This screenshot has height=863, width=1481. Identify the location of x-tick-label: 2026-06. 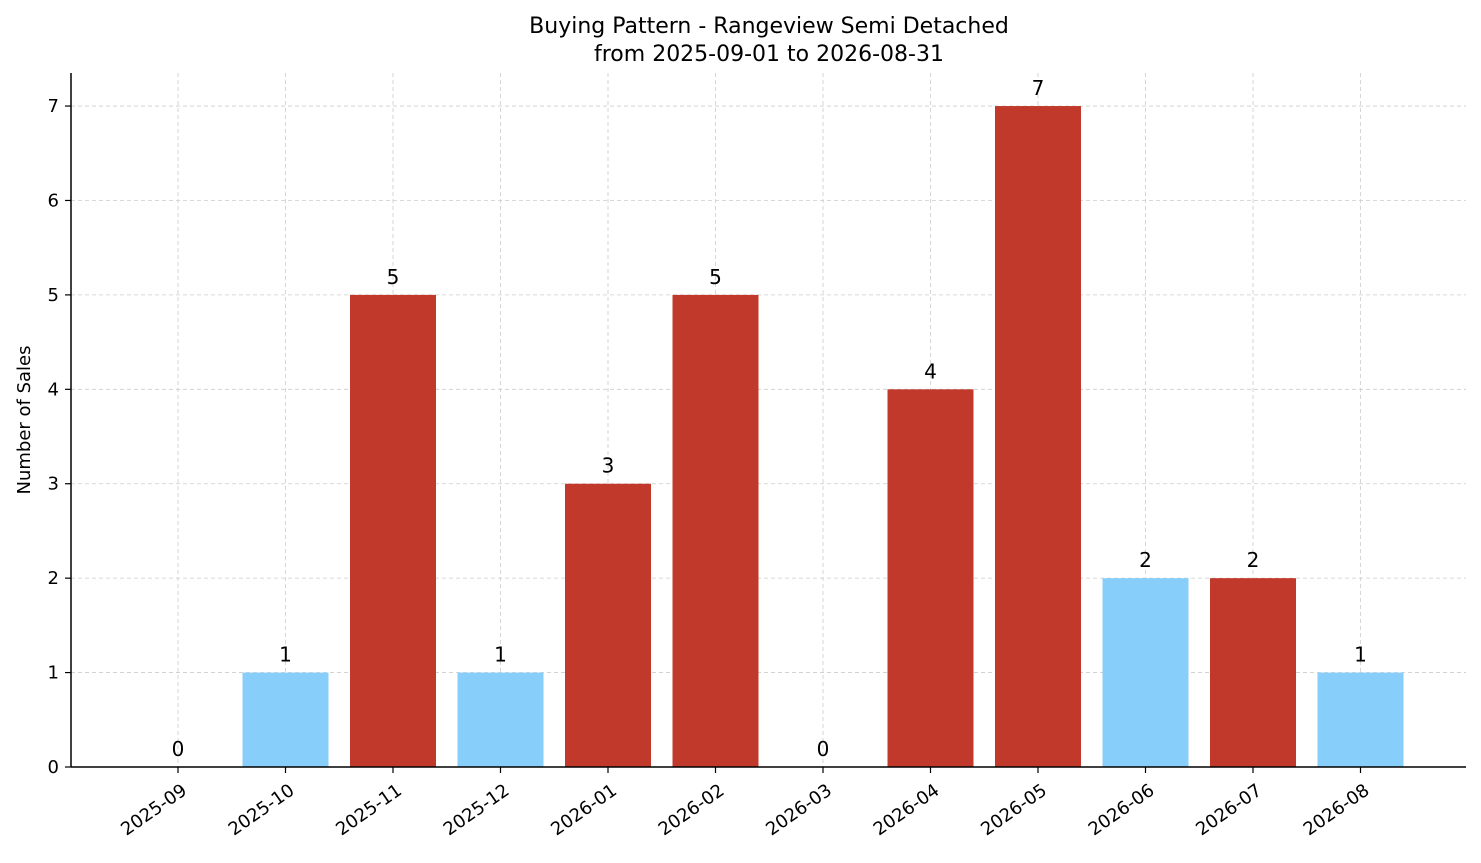
(1122, 810).